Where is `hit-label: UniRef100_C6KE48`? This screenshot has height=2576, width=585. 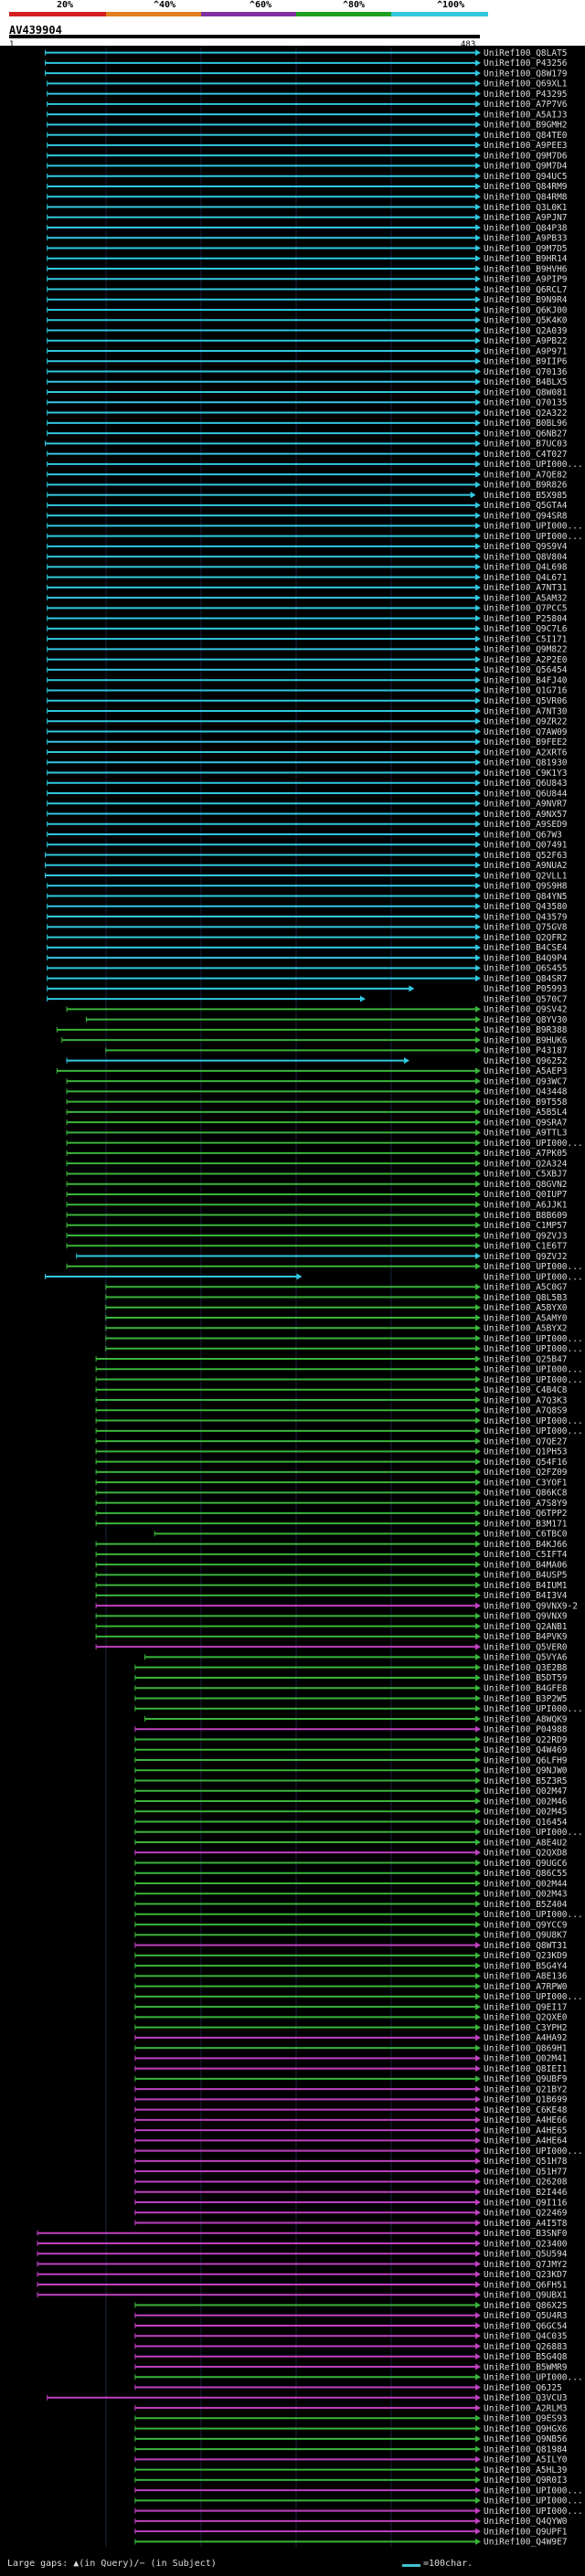 hit-label: UniRef100_C6KE48 is located at coordinates (526, 2110).